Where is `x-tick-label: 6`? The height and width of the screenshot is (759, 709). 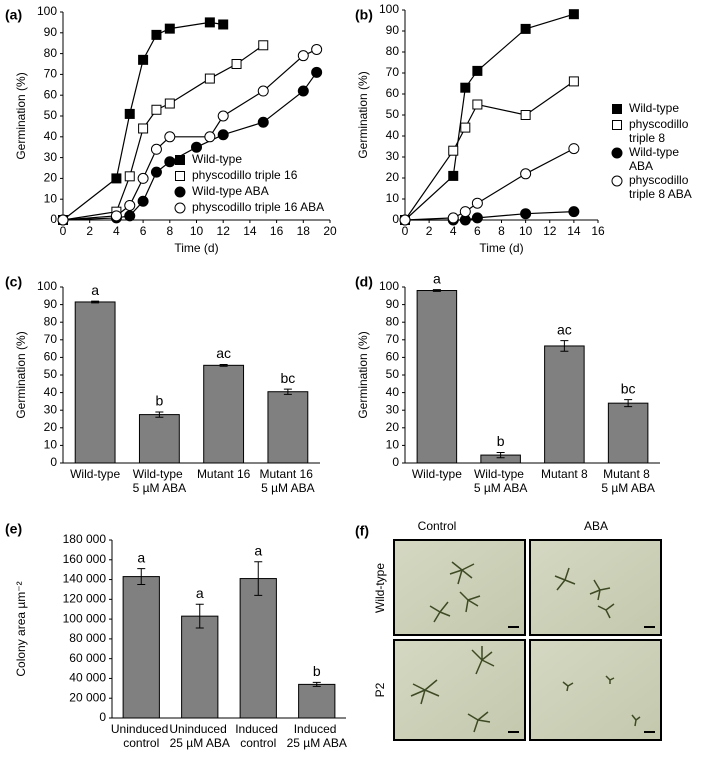
x-tick-label: 6 is located at coordinates (143, 231).